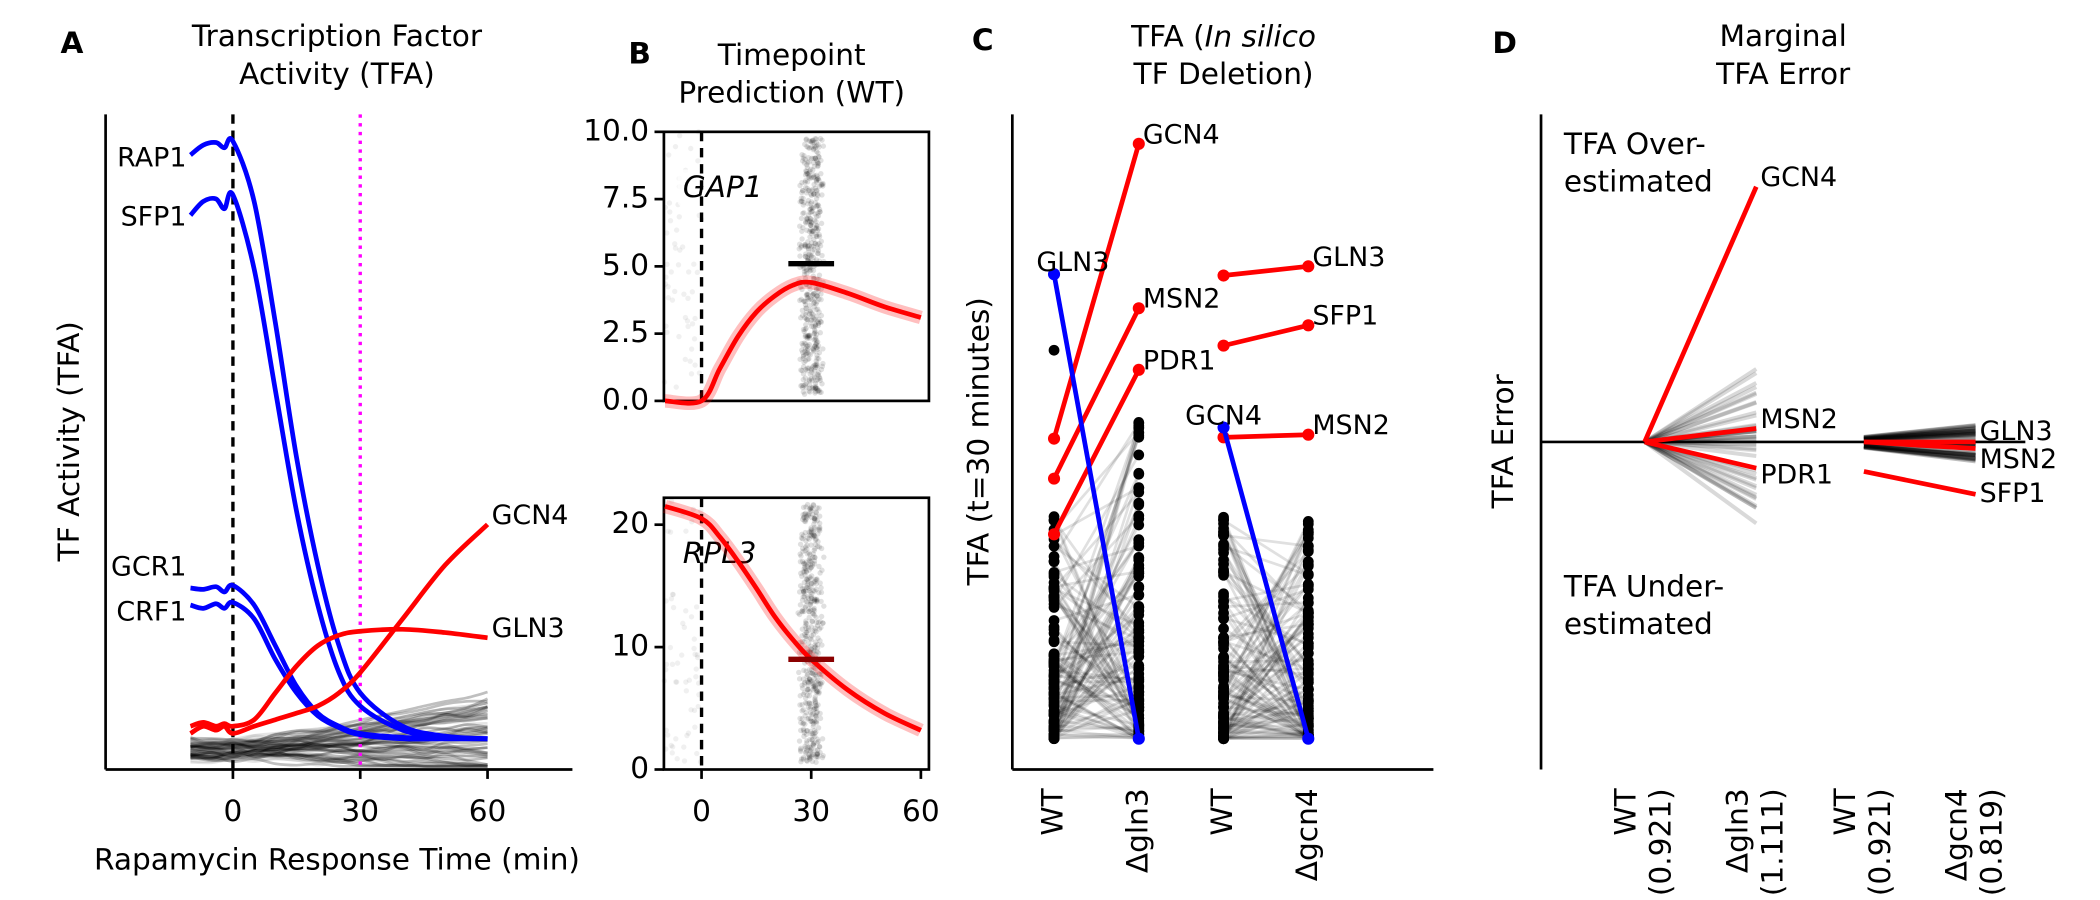 The height and width of the screenshot is (900, 2100). Describe the element at coordinates (1223, 427) in the screenshot. I see `point` at that location.